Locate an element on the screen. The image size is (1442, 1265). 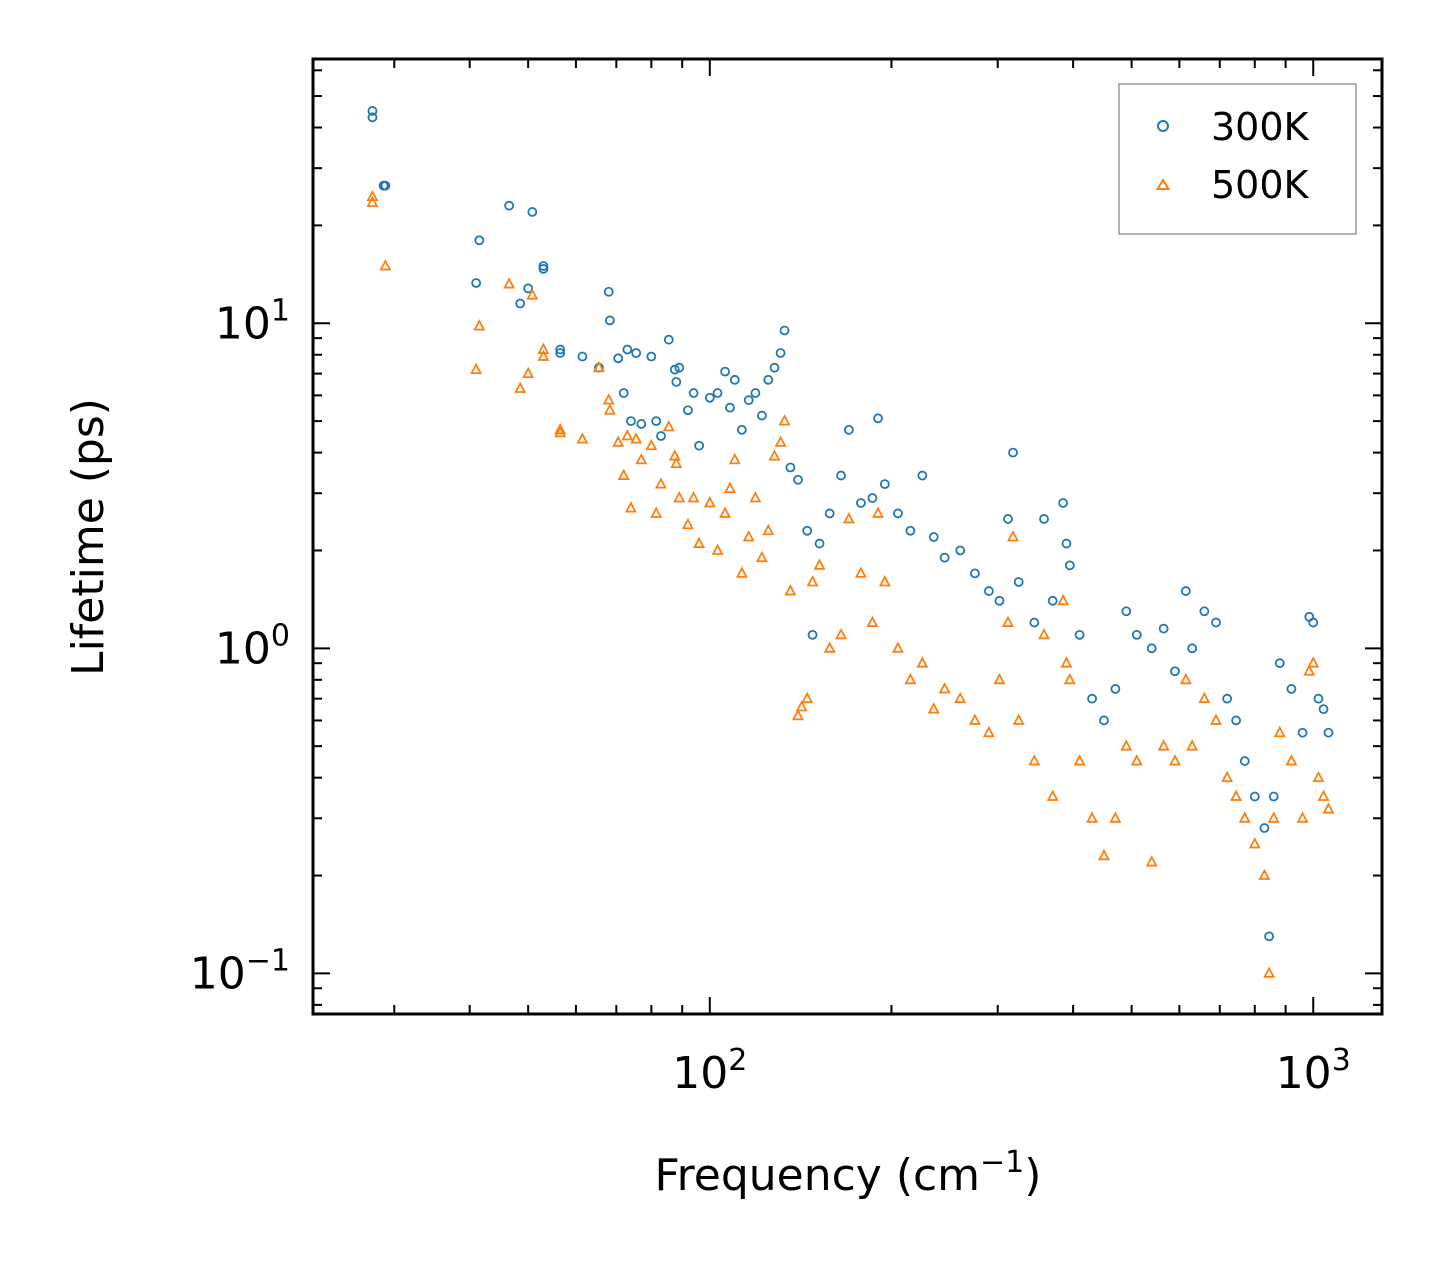
legend-label-500k: 500K is located at coordinates (1260, 185).